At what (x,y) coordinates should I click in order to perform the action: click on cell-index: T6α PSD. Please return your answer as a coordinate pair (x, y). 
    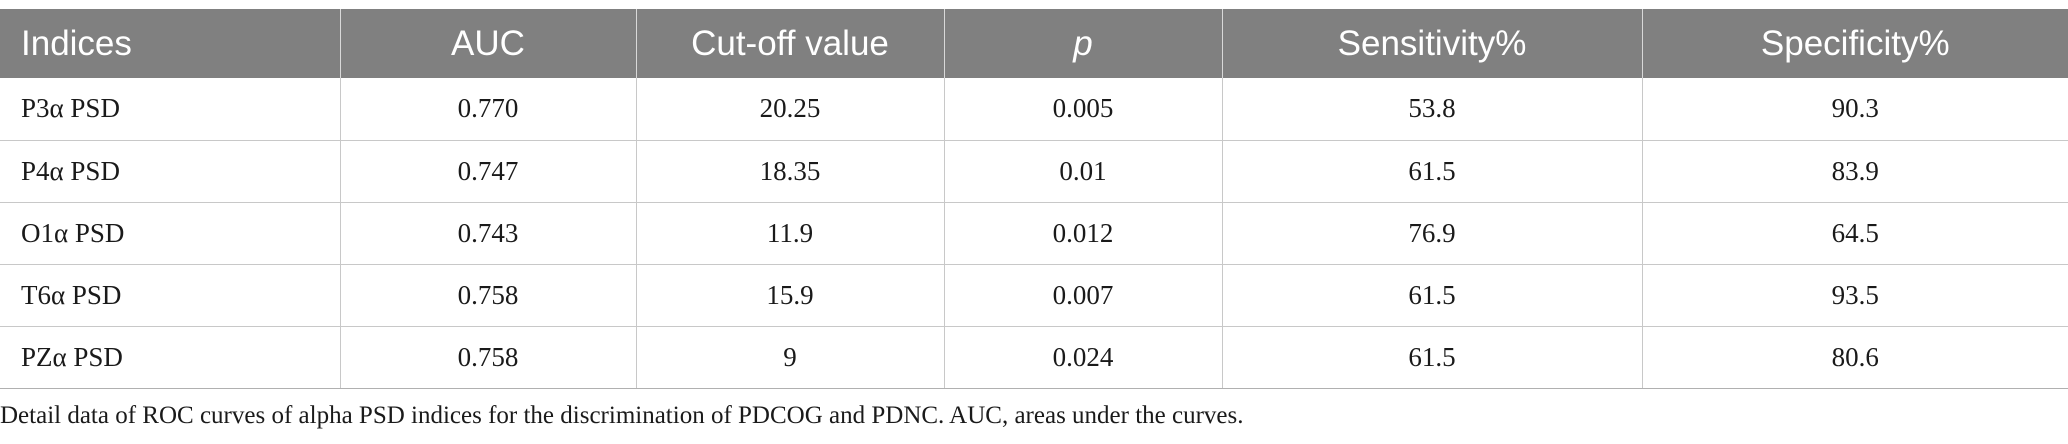
    Looking at the image, I should click on (170, 295).